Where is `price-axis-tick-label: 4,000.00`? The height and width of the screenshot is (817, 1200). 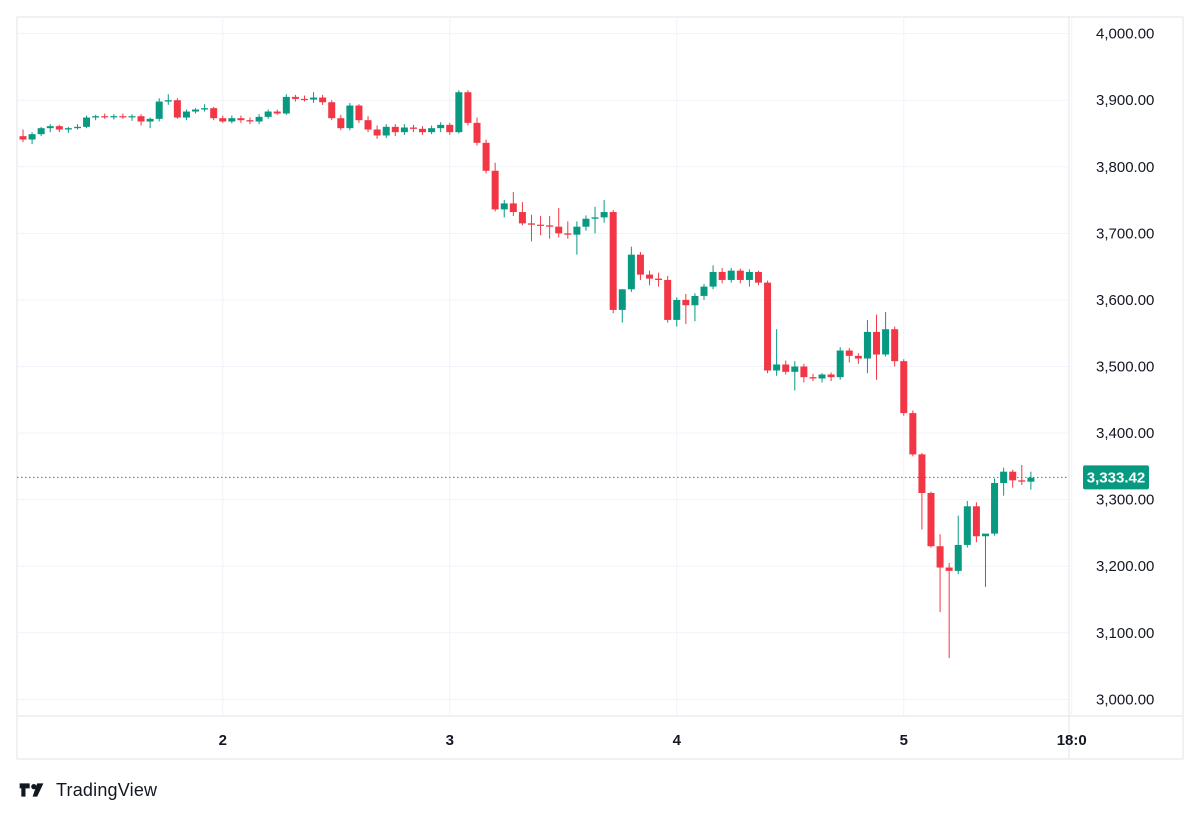
price-axis-tick-label: 4,000.00 is located at coordinates (1125, 34).